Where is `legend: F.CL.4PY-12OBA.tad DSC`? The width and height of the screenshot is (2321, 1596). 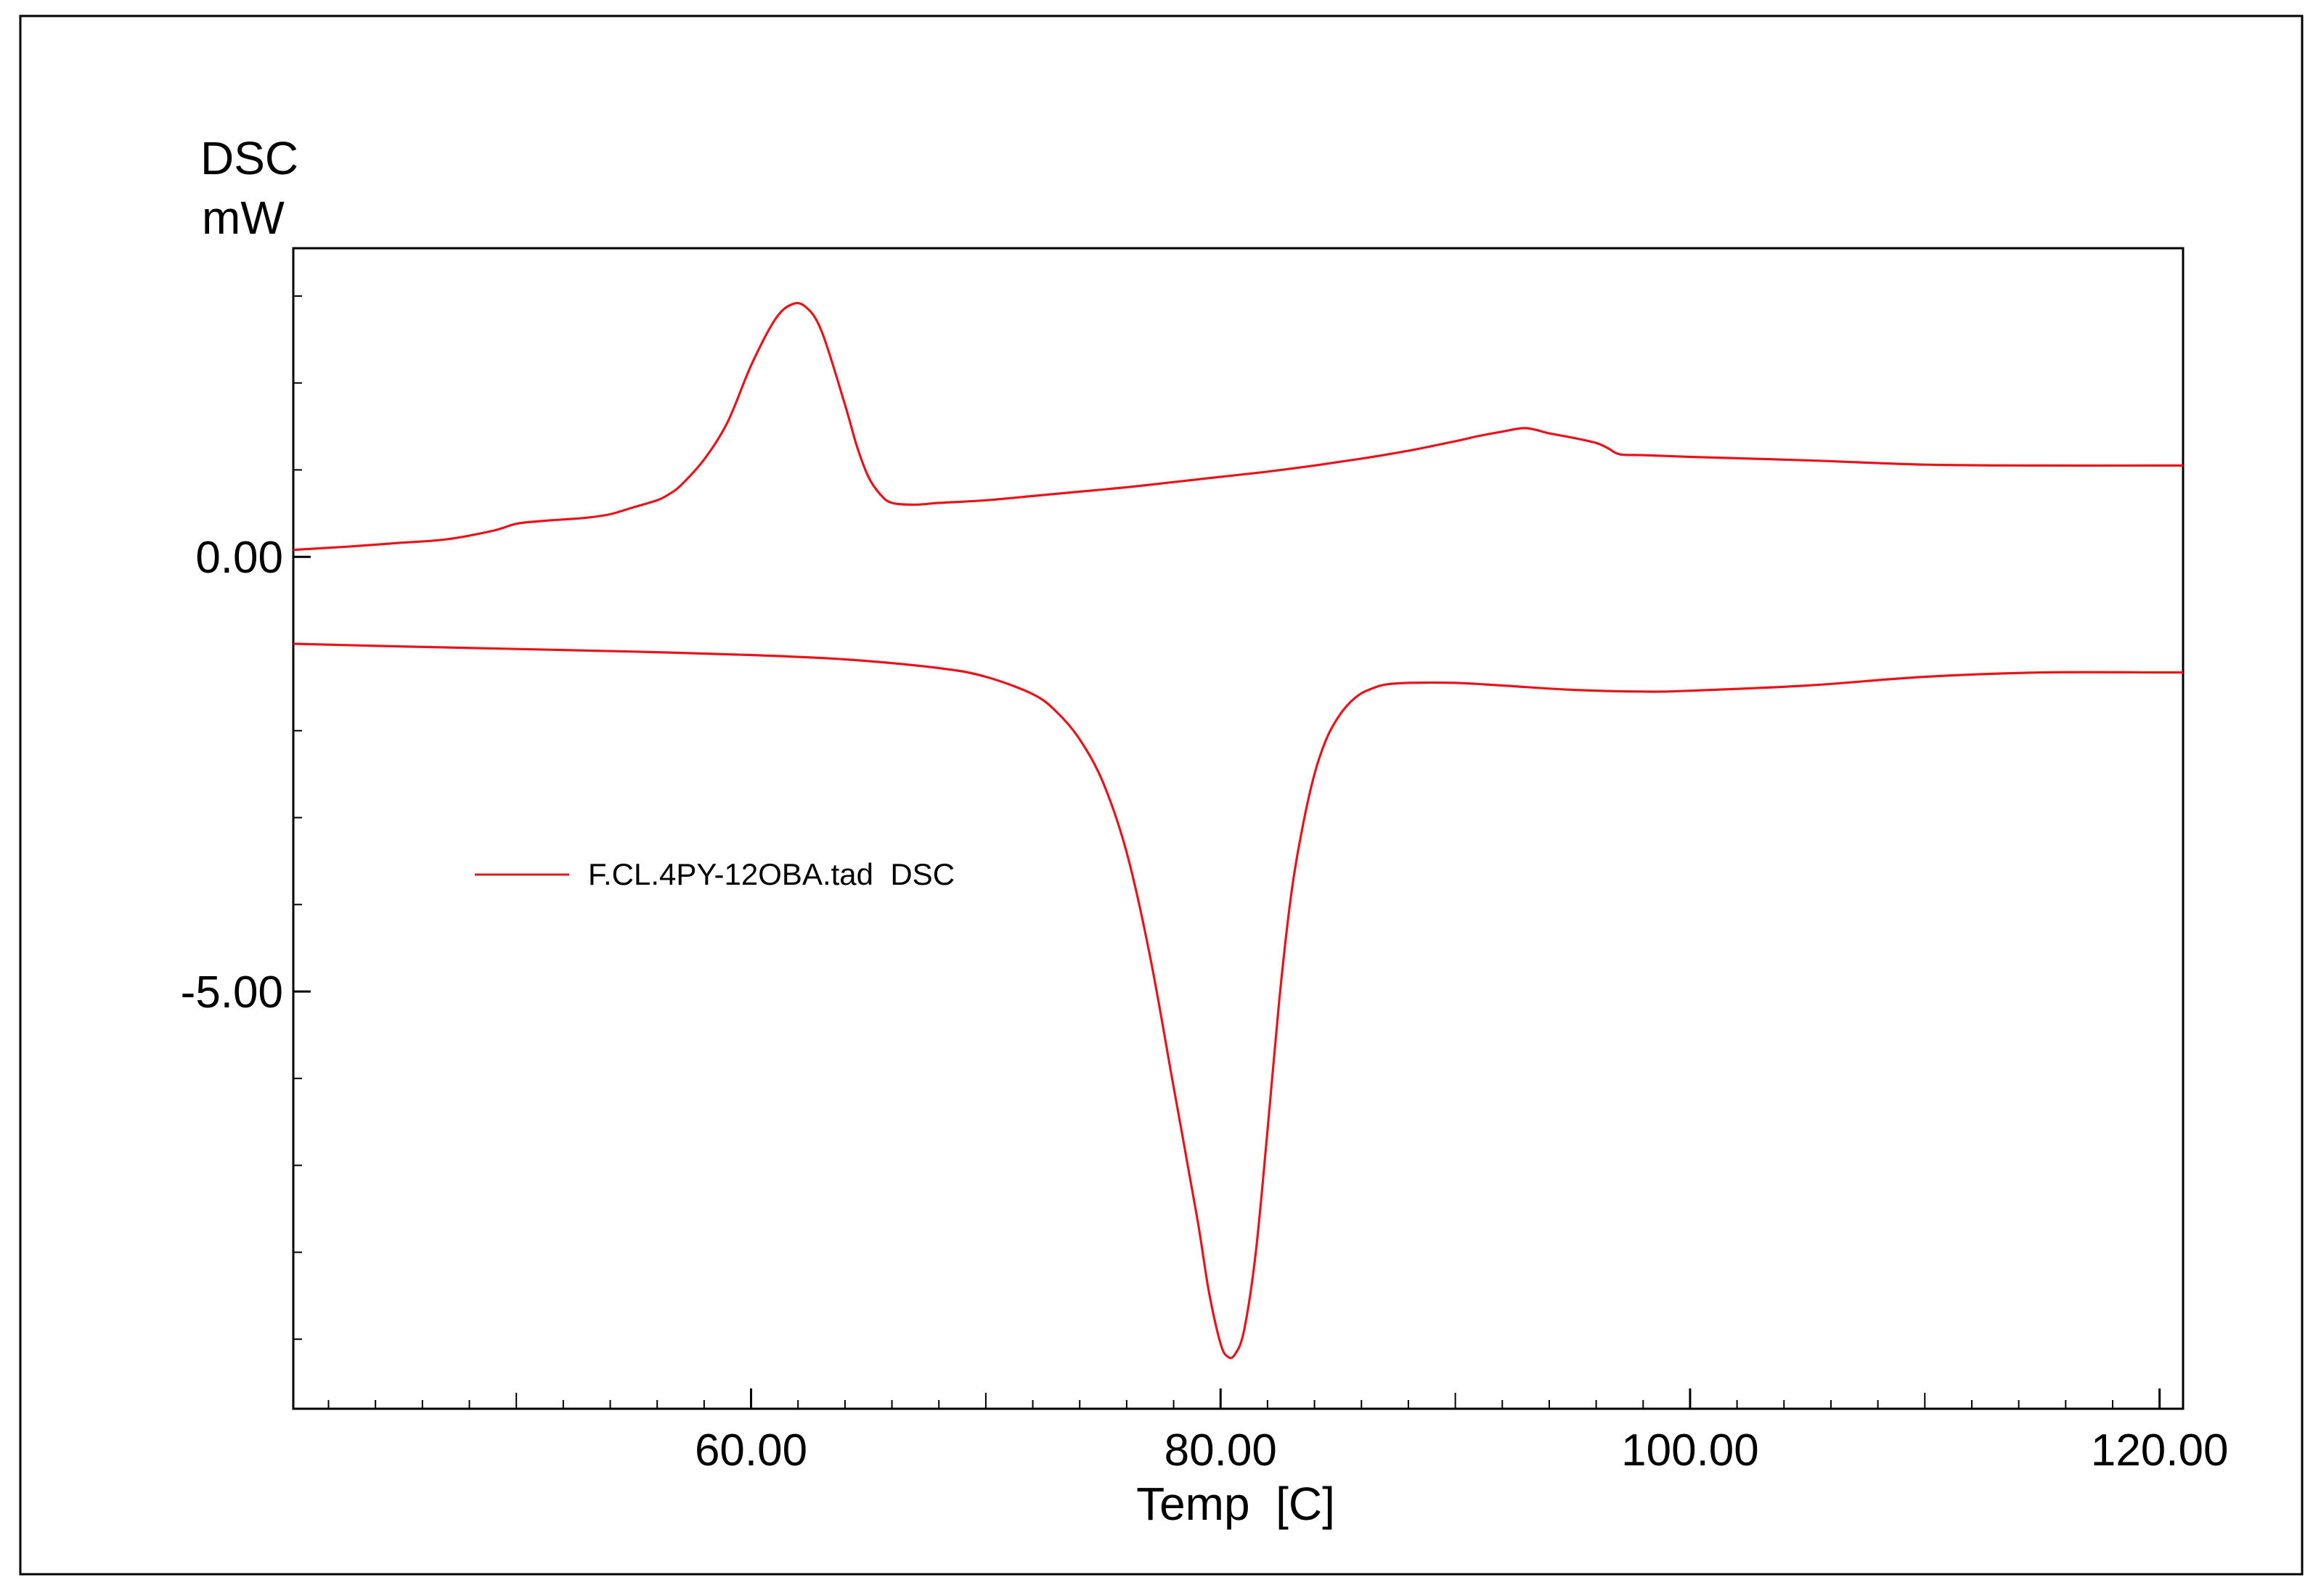 legend: F.CL.4PY-12OBA.tad DSC is located at coordinates (715, 874).